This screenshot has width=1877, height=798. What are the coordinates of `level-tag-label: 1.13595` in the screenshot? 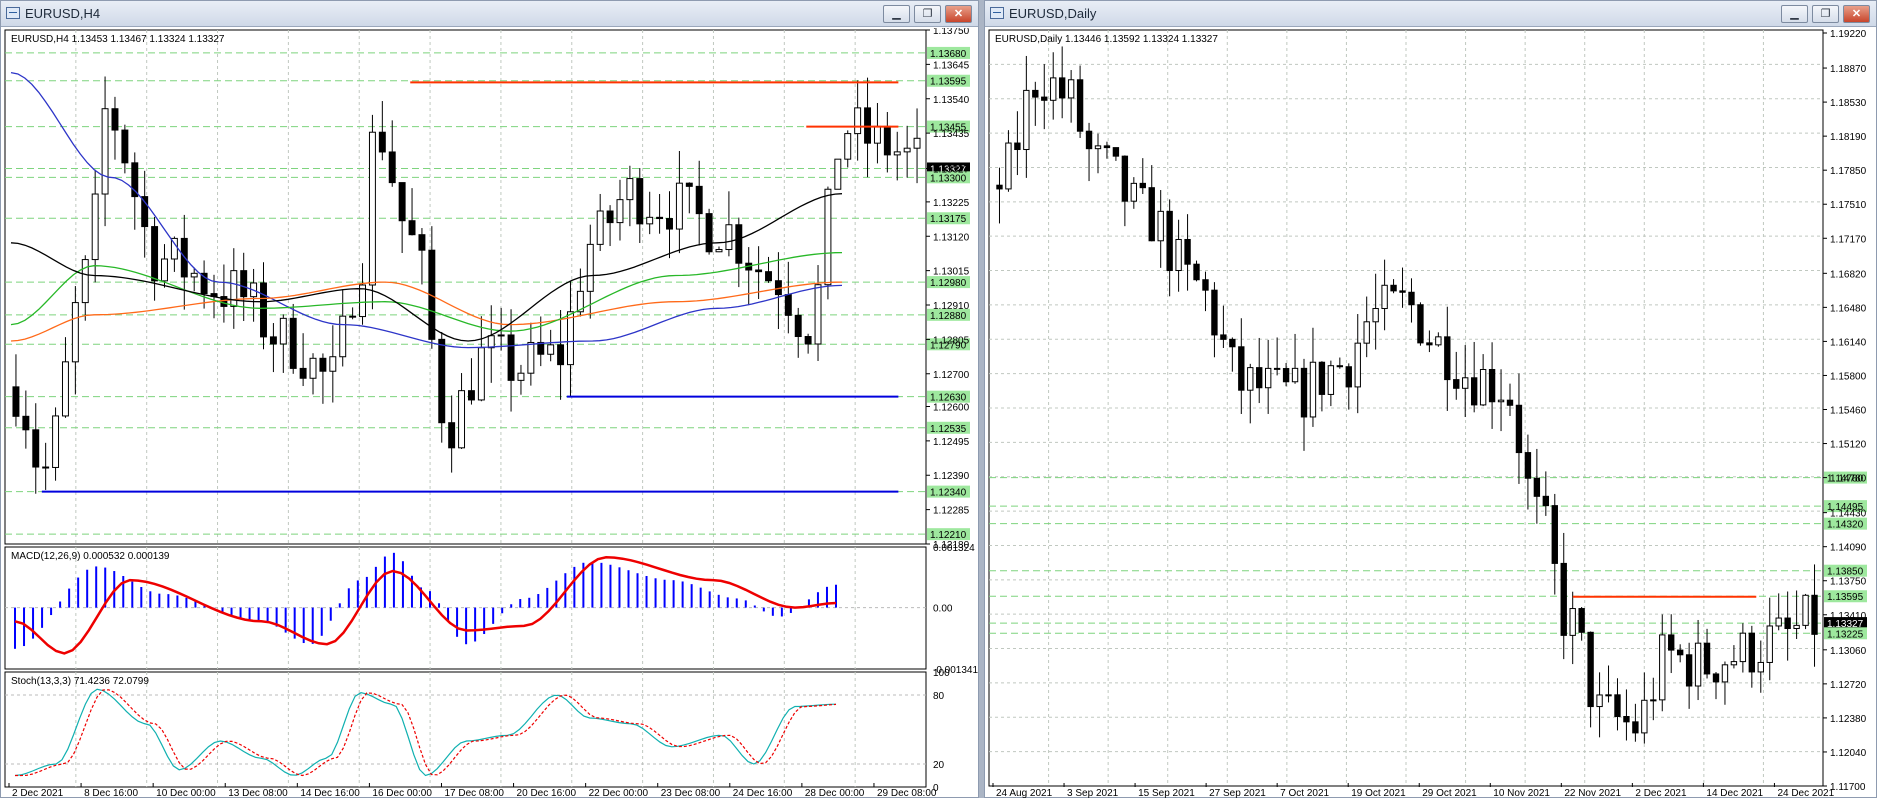 It's located at (1845, 597).